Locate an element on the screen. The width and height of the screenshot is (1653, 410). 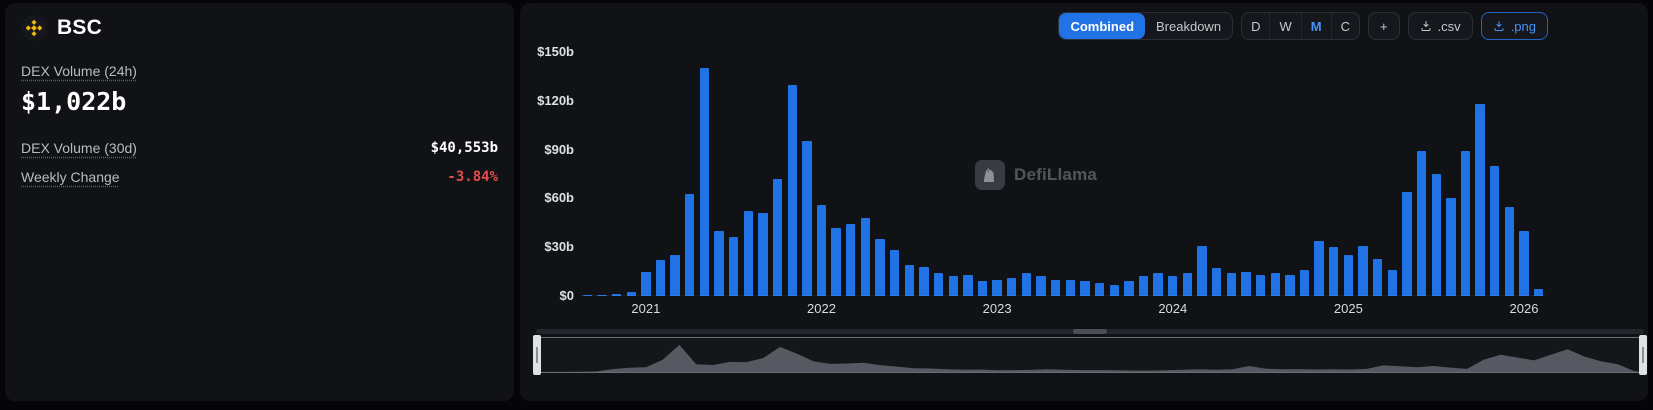
interval-cumulative-button: C is located at coordinates (1344, 26).